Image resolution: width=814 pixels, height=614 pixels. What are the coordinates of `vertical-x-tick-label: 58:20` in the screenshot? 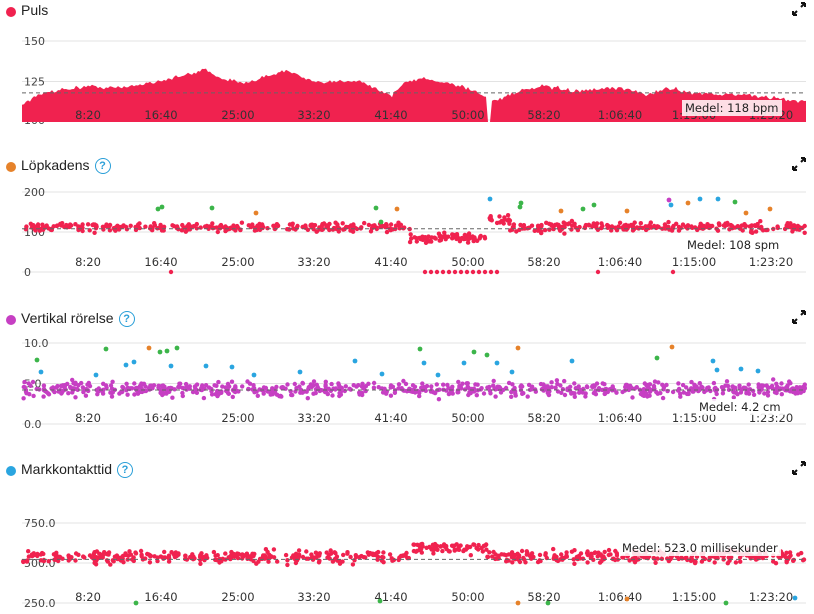 It's located at (543, 418).